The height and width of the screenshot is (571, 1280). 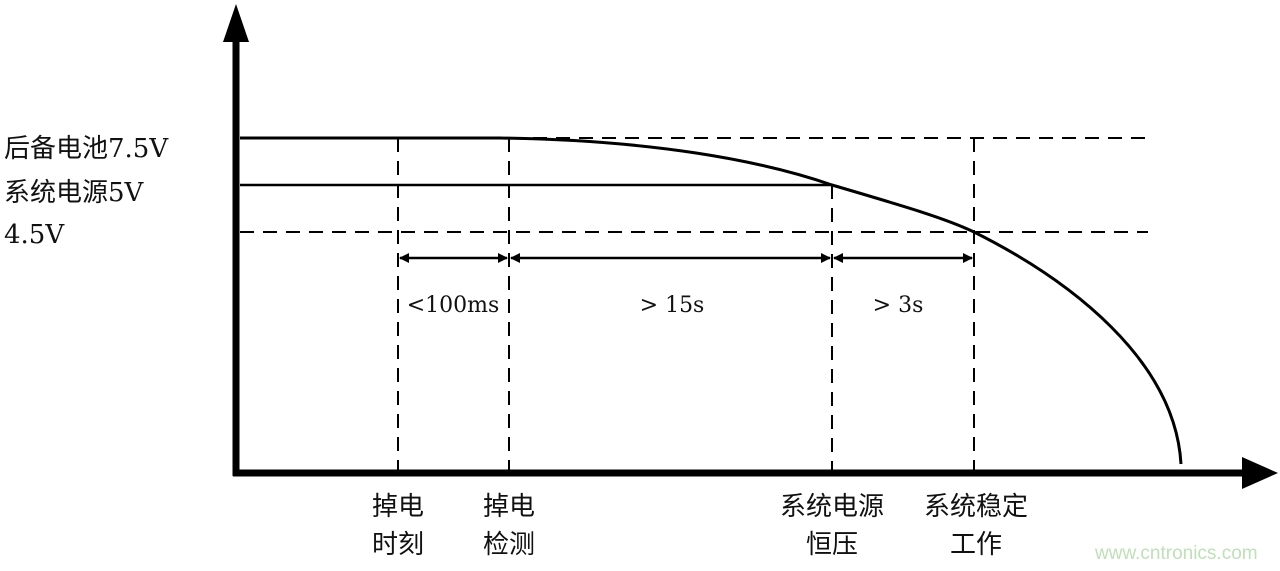 What do you see at coordinates (453, 305) in the screenshot?
I see `duration-label-1: <100ms` at bounding box center [453, 305].